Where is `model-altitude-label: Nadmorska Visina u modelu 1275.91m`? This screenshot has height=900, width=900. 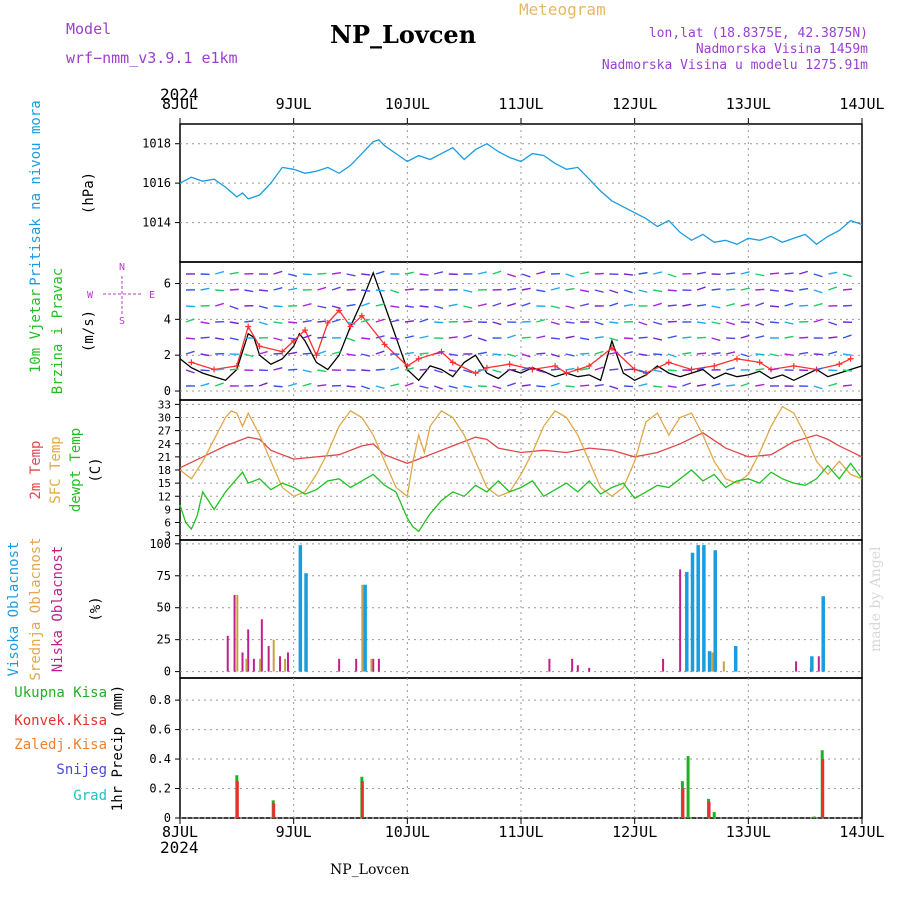 model-altitude-label: Nadmorska Visina u modelu 1275.91m is located at coordinates (734, 65).